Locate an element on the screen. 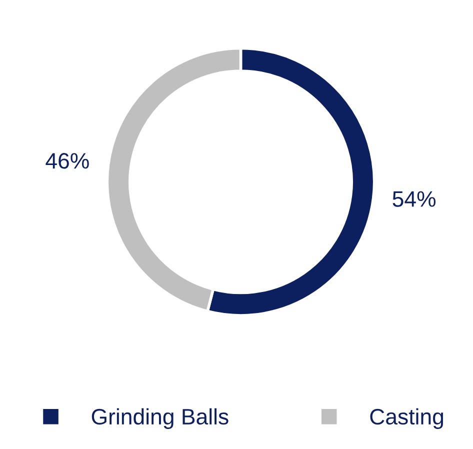 Image resolution: width=473 pixels, height=449 pixels. data-label: 54% is located at coordinates (414, 199).